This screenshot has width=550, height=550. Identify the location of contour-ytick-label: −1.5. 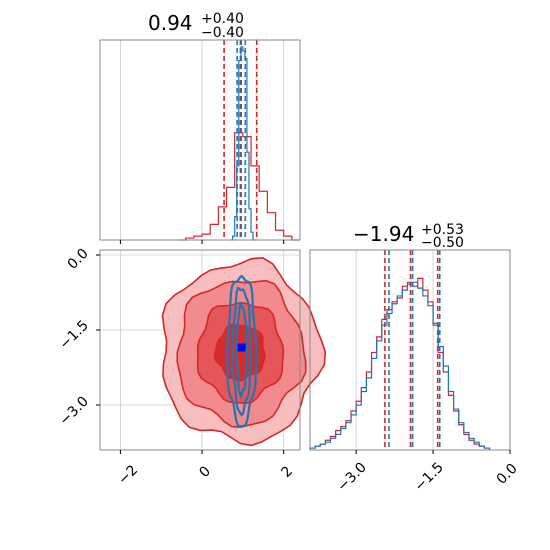
(73, 334).